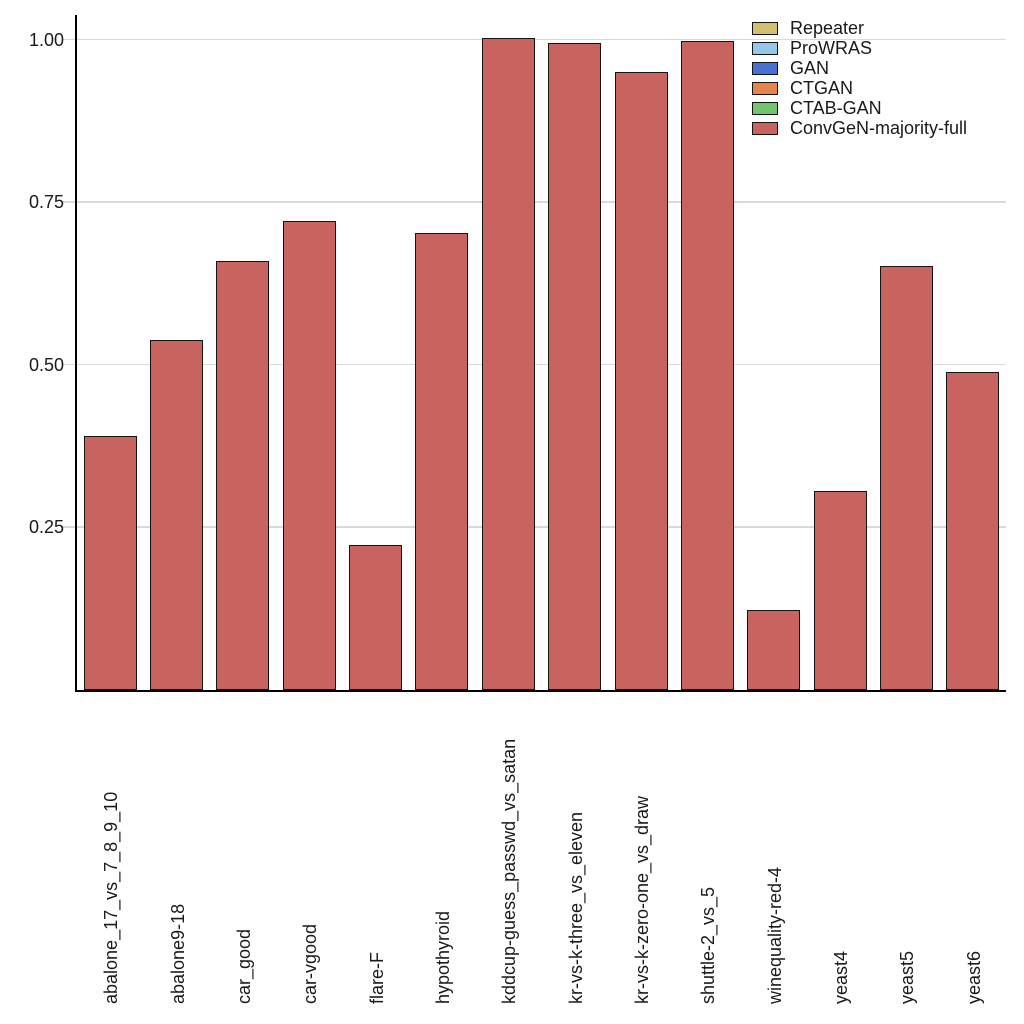  I want to click on y-tick-label: 0.75, so click(46, 202).